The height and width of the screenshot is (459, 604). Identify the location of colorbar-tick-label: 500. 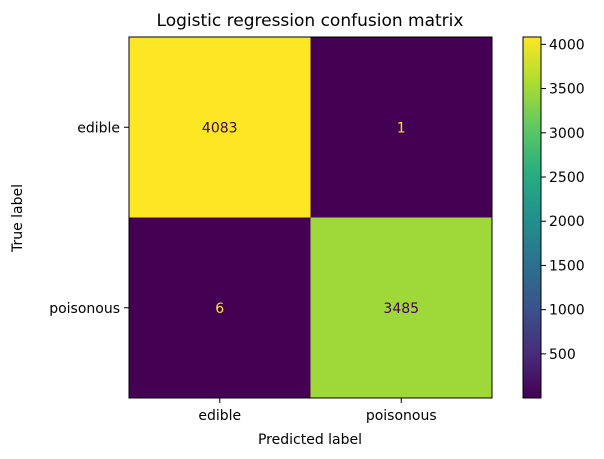
(562, 355).